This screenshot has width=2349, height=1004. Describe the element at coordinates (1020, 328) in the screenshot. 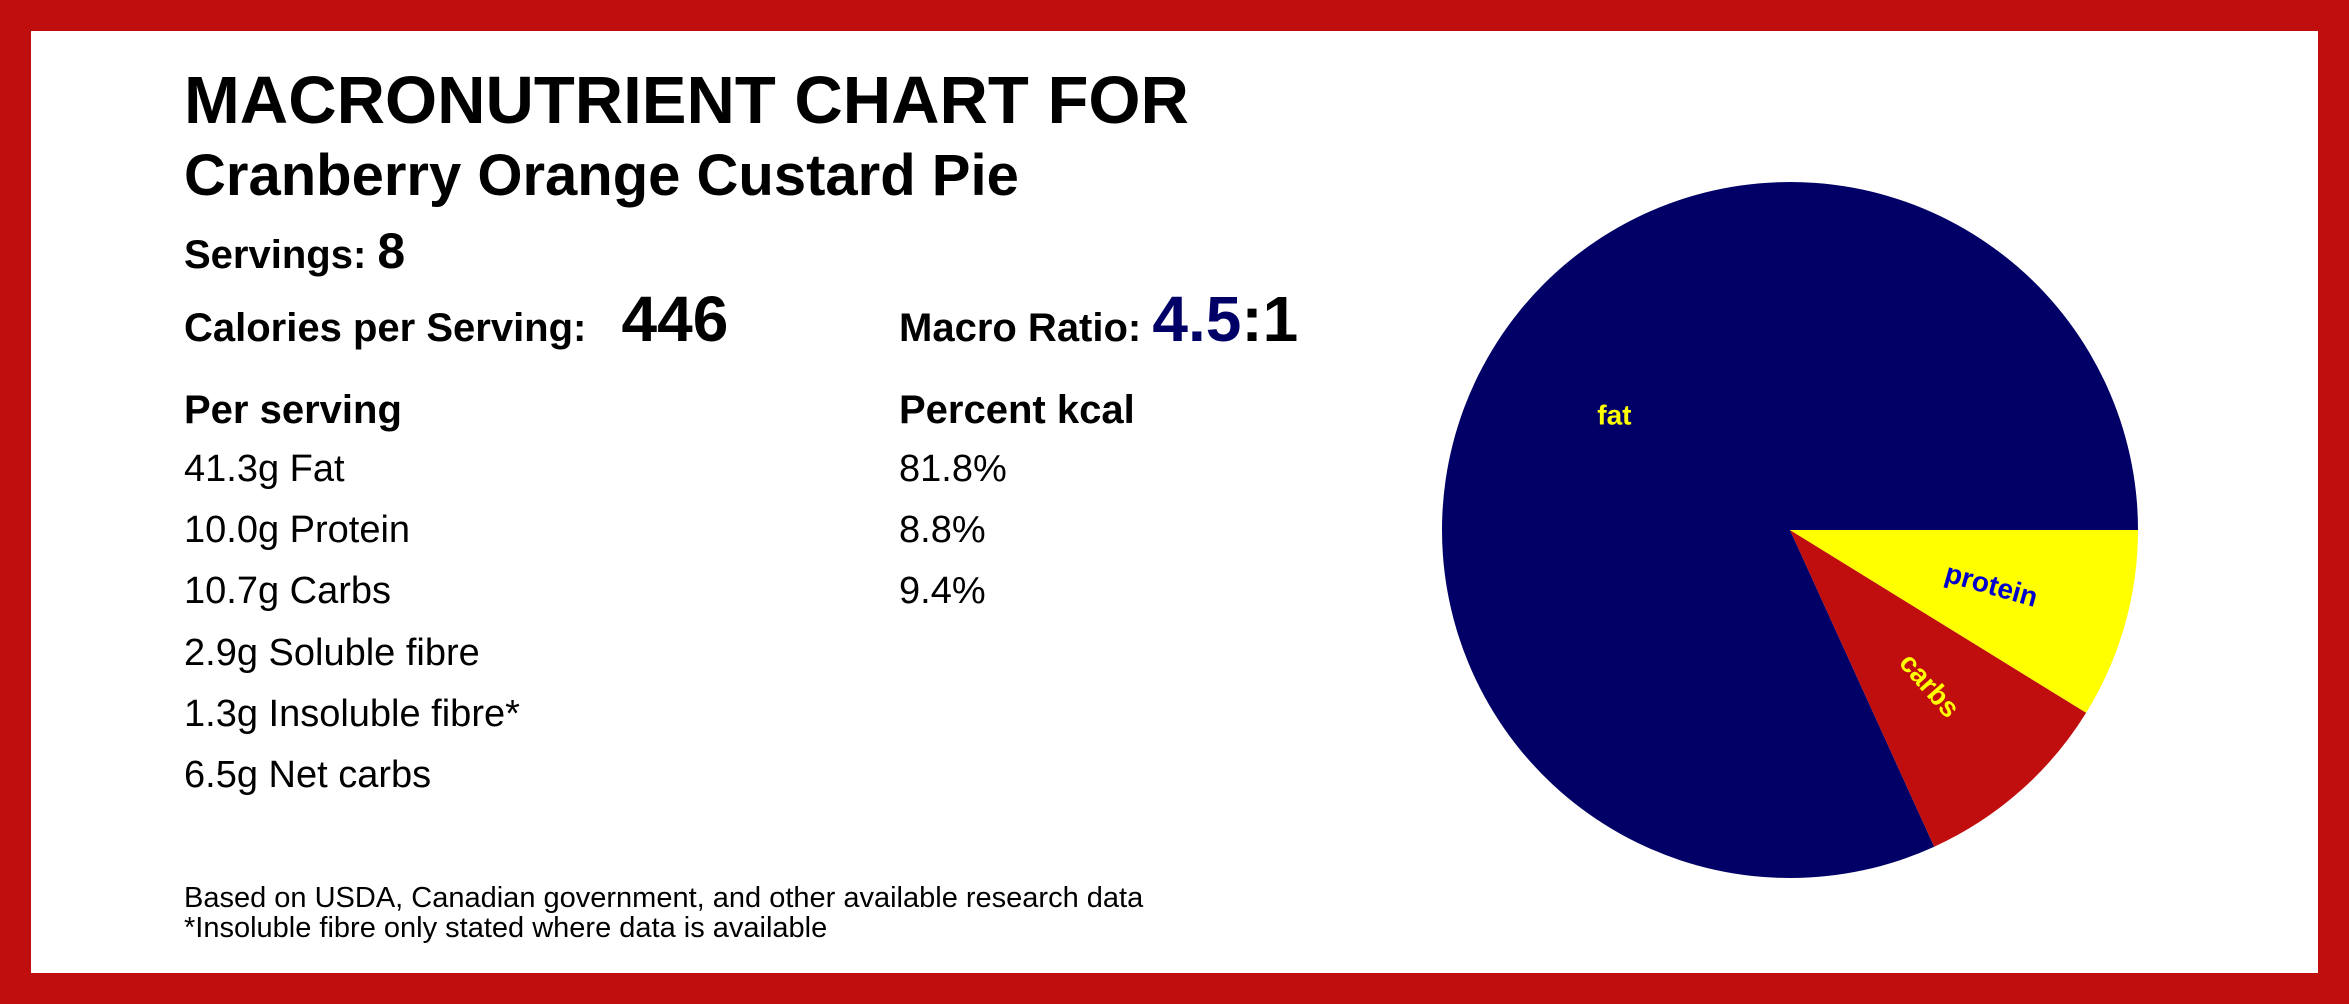

I see `macro-ratio-label: Macro Ratio:` at that location.